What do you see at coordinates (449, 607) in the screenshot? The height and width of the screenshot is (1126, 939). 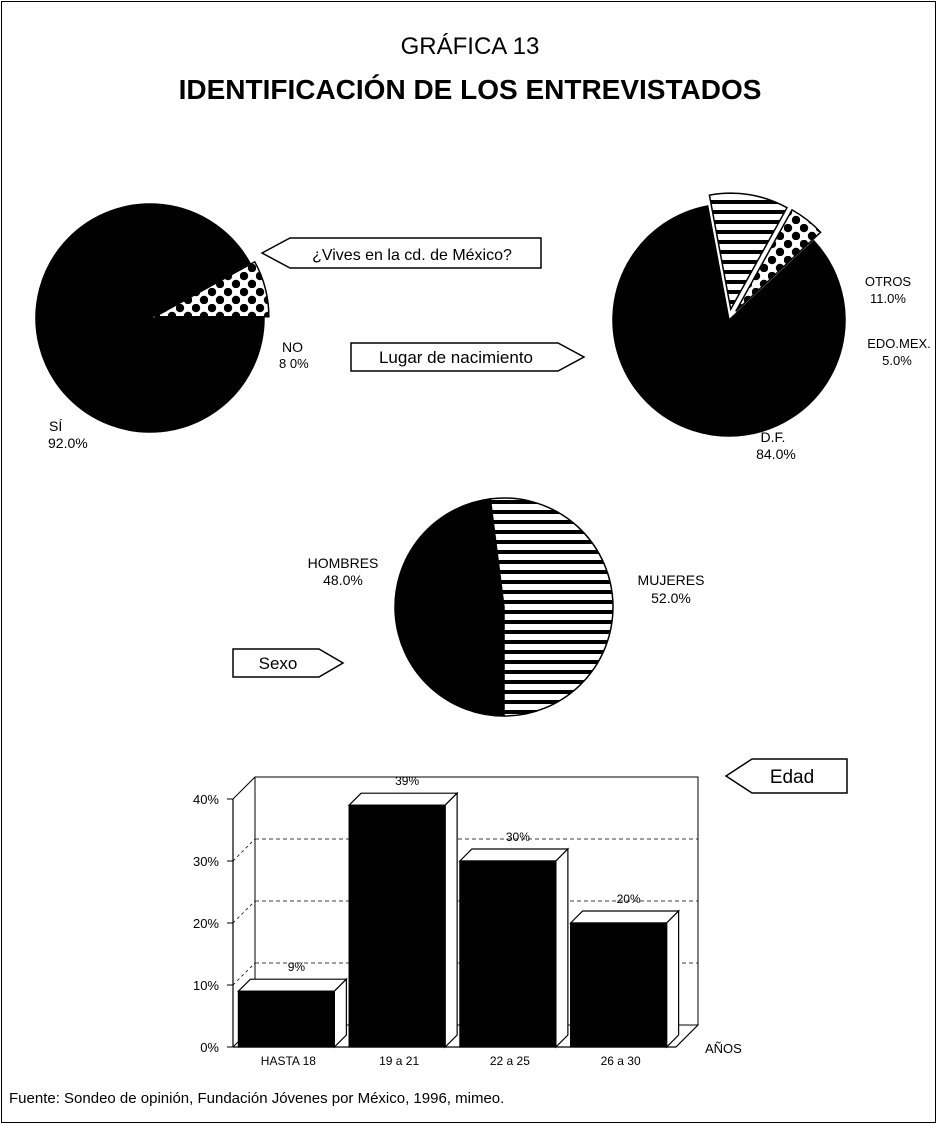 I see `pie-slice-hombres` at bounding box center [449, 607].